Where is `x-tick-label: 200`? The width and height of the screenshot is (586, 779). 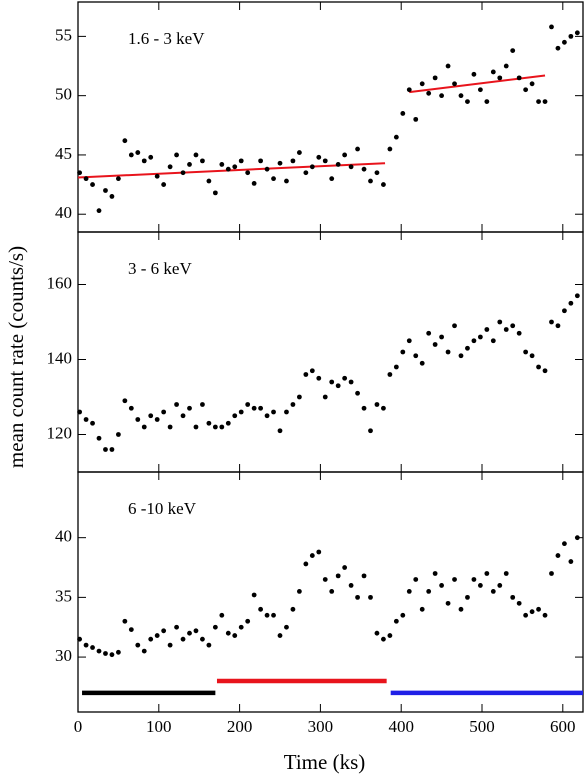 x-tick-label: 200 is located at coordinates (240, 726).